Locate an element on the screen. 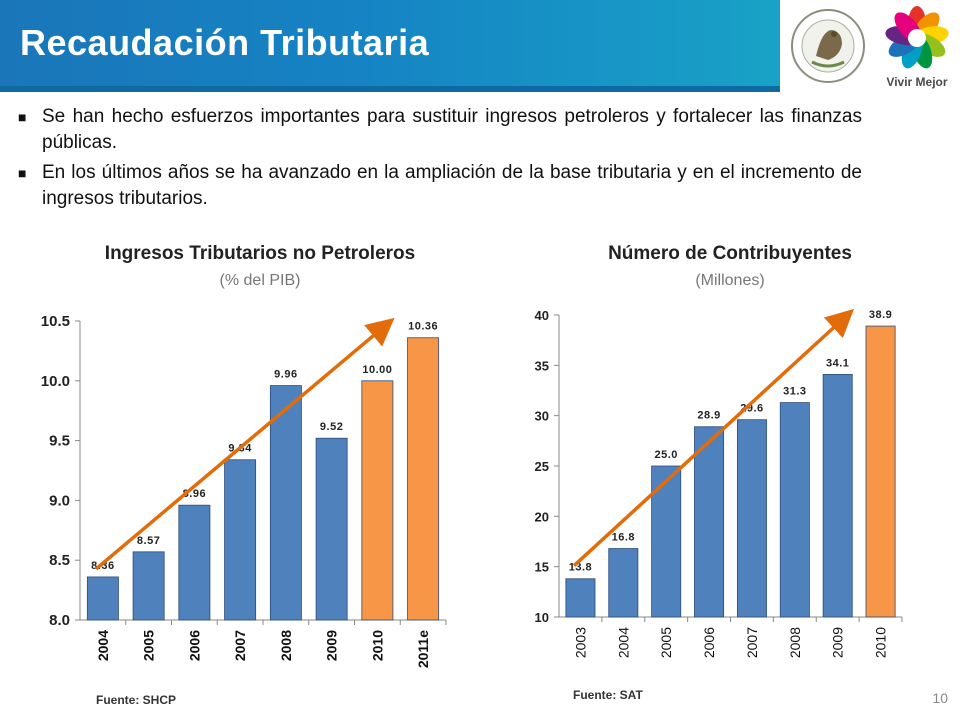 This screenshot has width=960, height=720. data-label: 25.0 is located at coordinates (665, 455).